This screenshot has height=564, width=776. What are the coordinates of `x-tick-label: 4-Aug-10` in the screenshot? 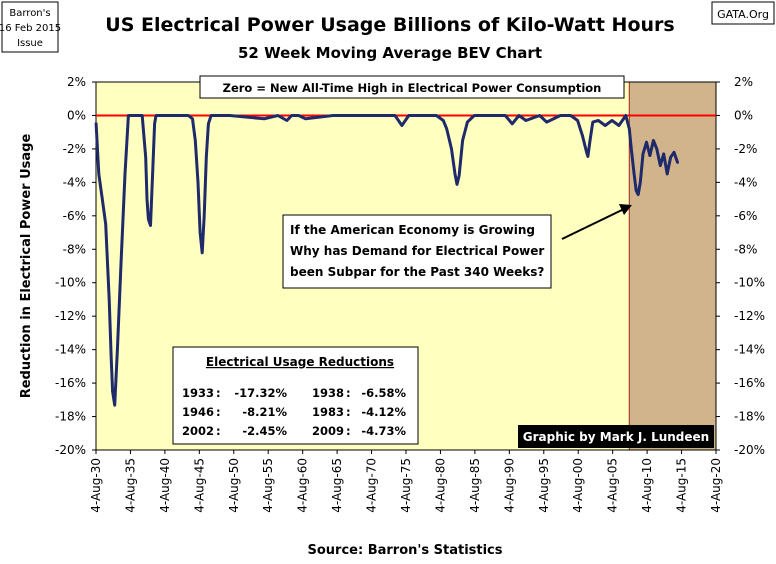 It's located at (647, 485).